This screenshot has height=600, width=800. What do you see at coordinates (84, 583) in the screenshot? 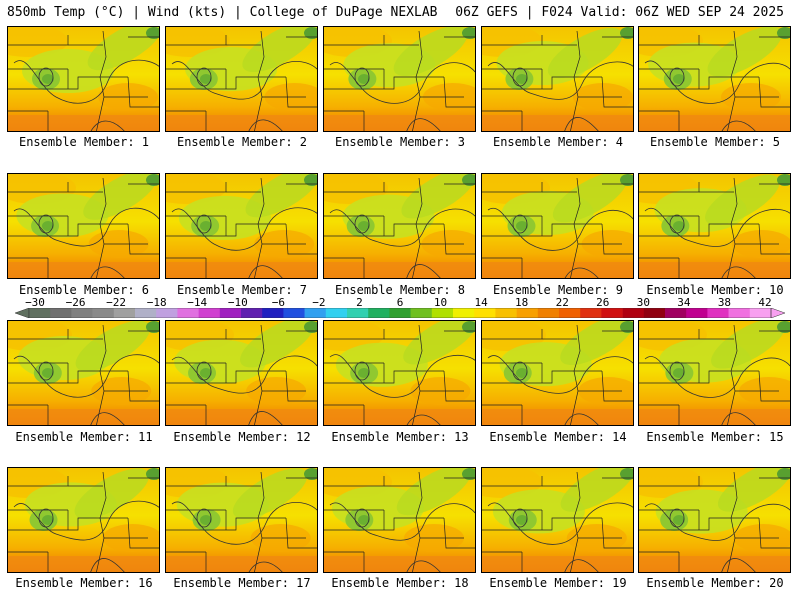
I see `ensemble-member-label: Ensemble Member: 16` at bounding box center [84, 583].